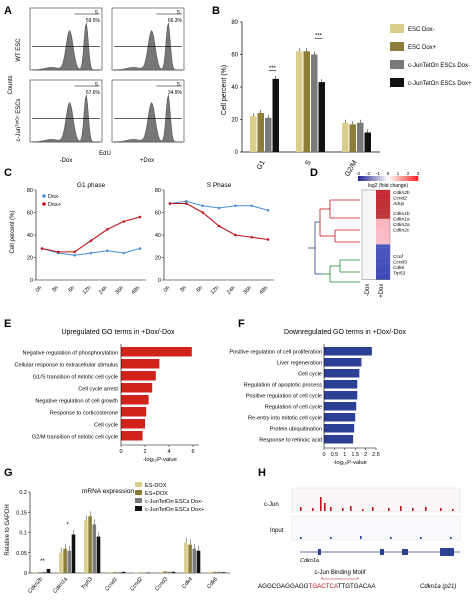 This screenshot has width=474, height=602. Describe the element at coordinates (408, 173) in the screenshot. I see `legend-tick: 2` at that location.